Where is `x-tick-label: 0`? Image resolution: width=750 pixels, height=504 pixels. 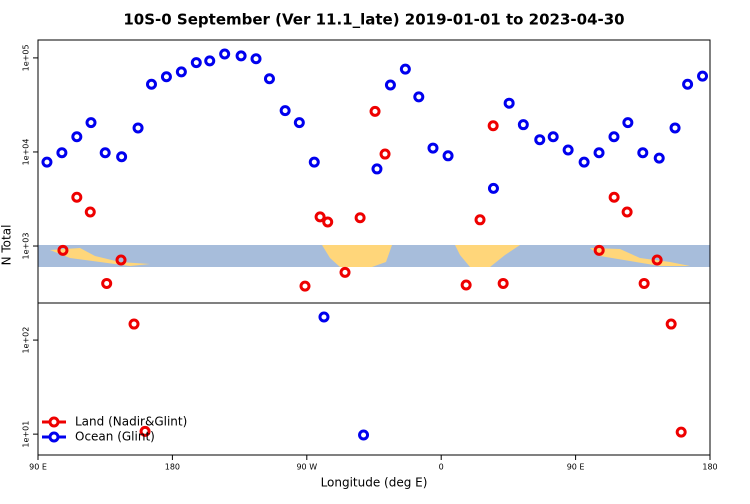
x-tick-label: 0 is located at coordinates (441, 467).